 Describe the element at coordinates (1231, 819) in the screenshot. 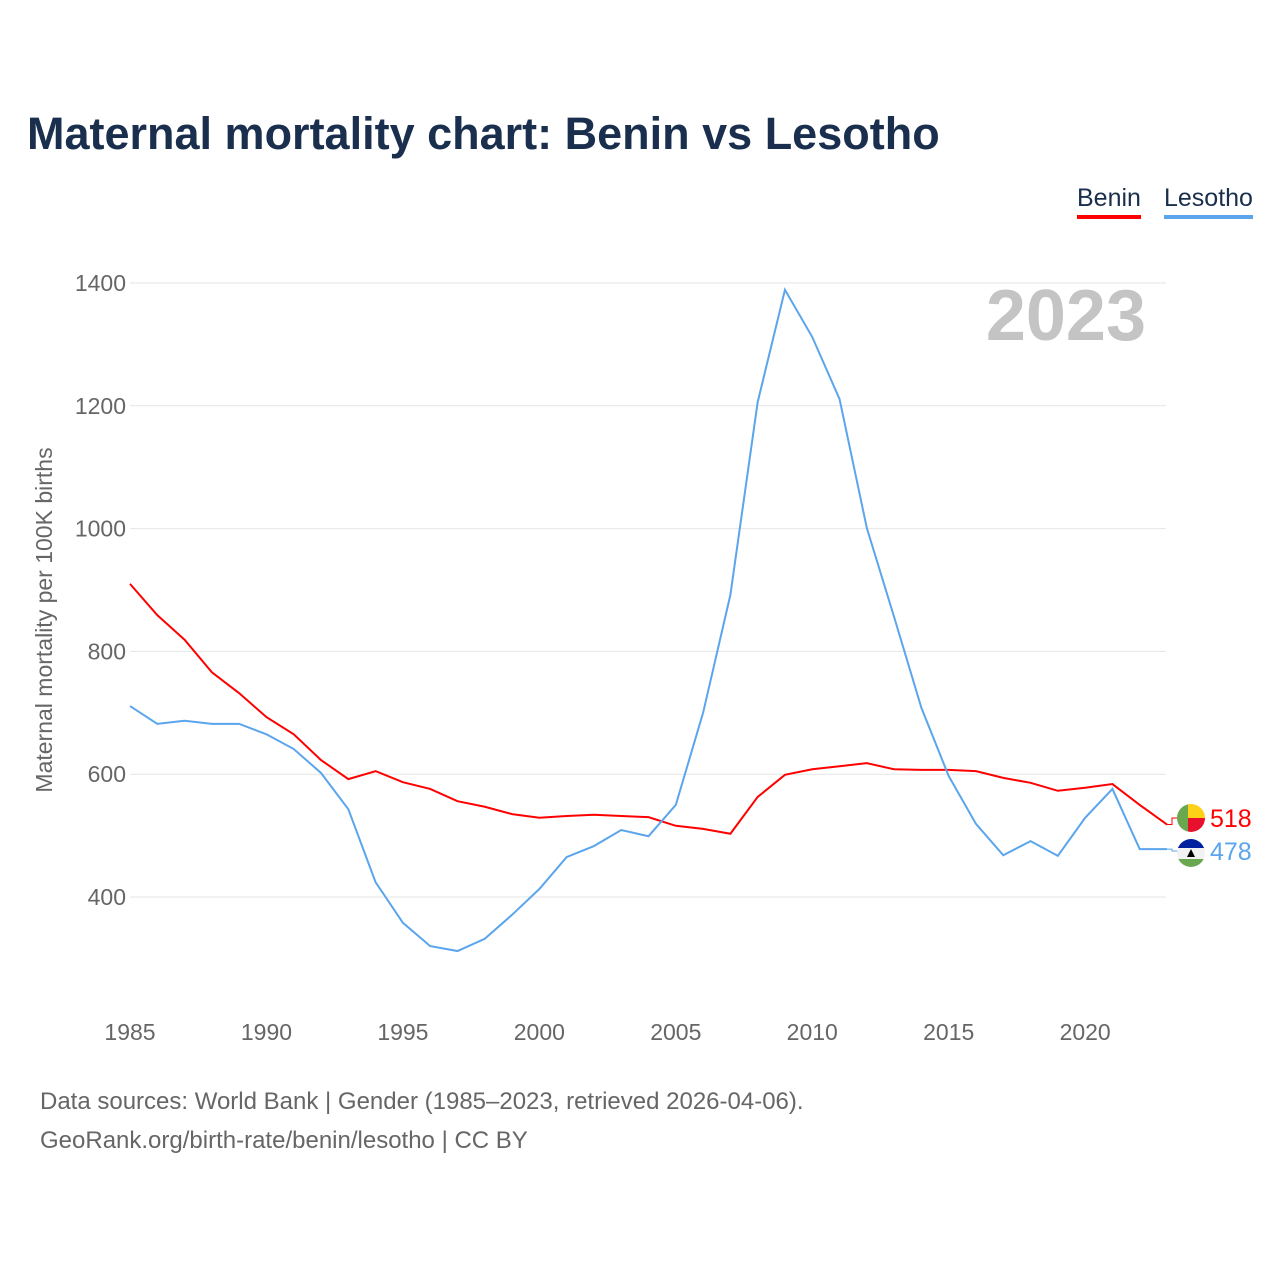

I see `end-value-label: 518` at that location.